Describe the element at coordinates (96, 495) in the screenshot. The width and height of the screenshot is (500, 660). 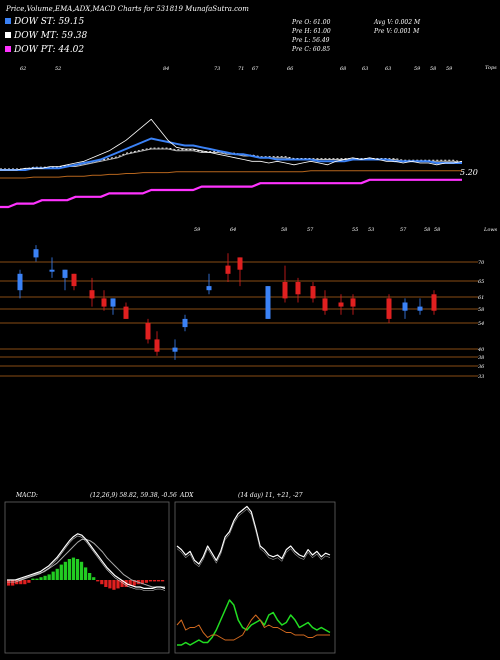
I see `macd-header: MACD: (12,26,9) 58.82, 59.38, -0.56` at that location.